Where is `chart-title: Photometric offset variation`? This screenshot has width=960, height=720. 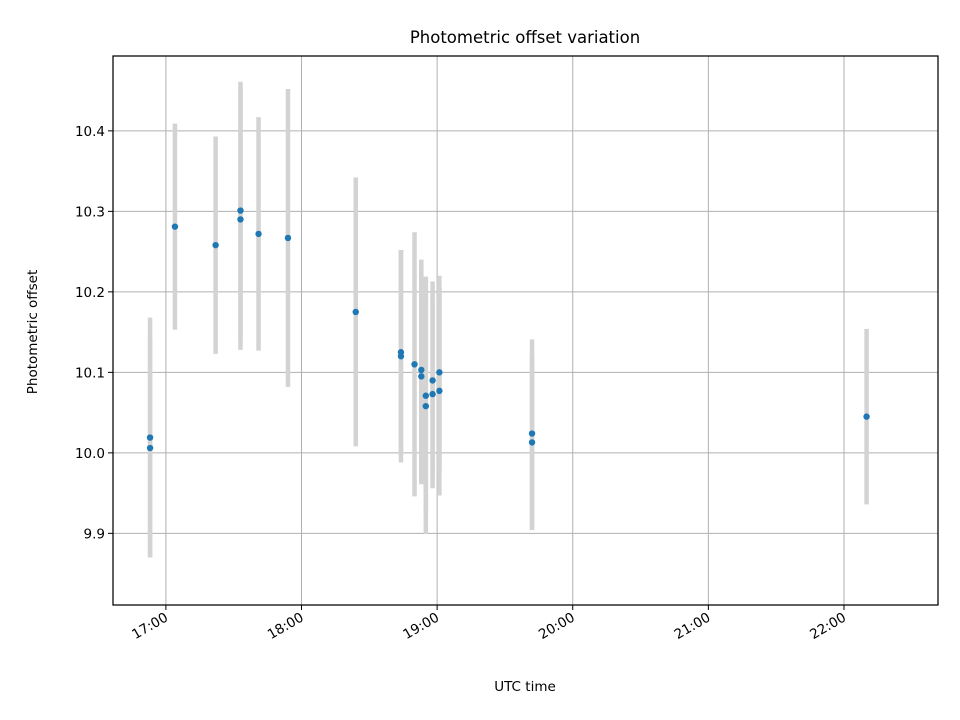
chart-title: Photometric offset variation is located at coordinates (525, 37).